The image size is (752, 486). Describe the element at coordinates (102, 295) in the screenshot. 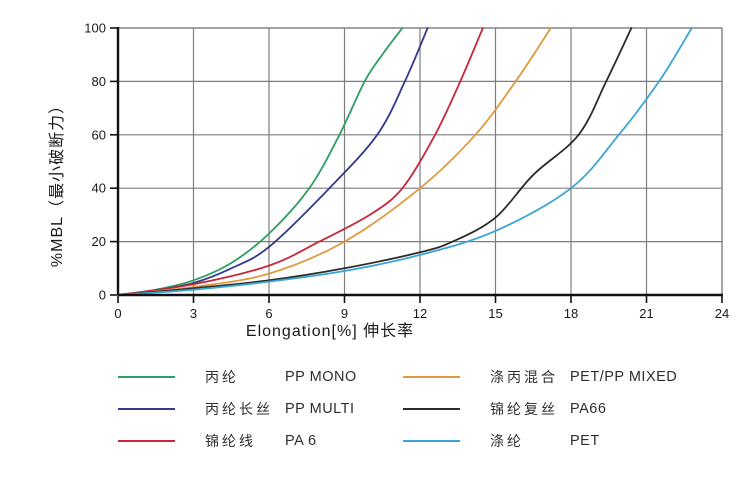

I see `y-tick-label: 0` at that location.